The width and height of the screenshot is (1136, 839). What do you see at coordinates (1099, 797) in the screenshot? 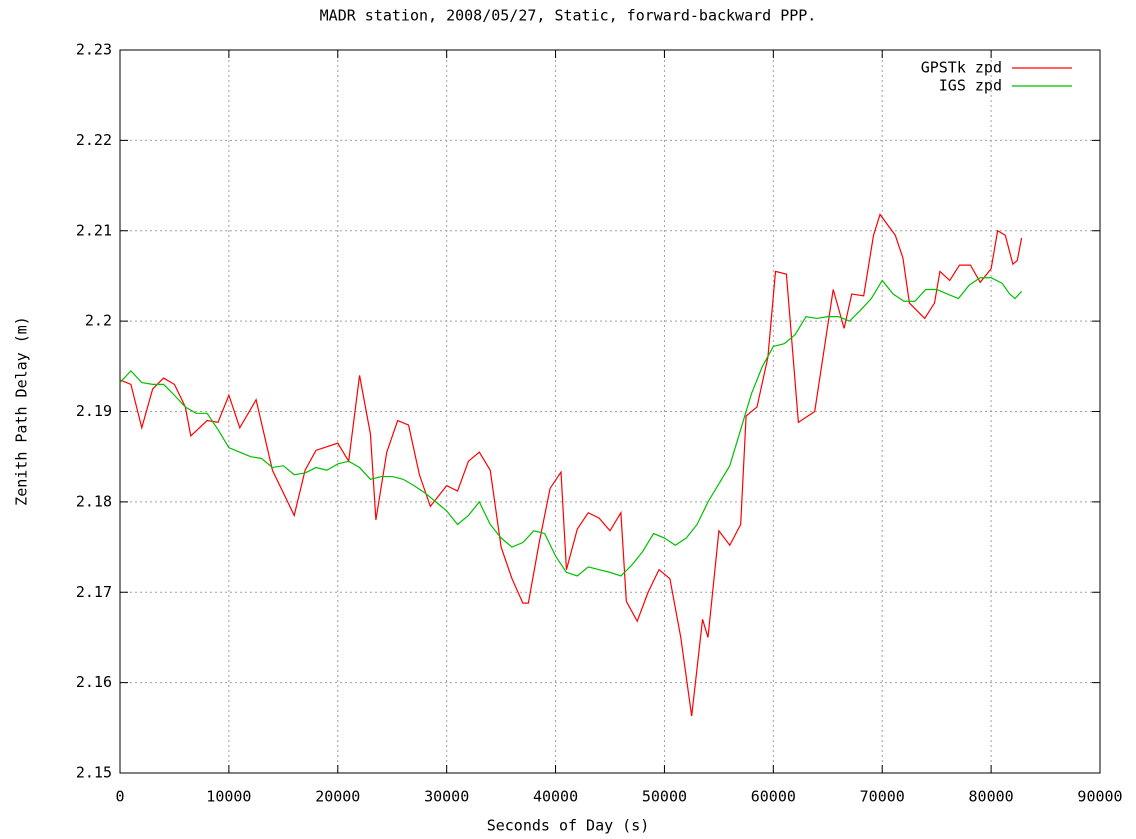
I see `x-tick-label: 90000` at bounding box center [1099, 797].